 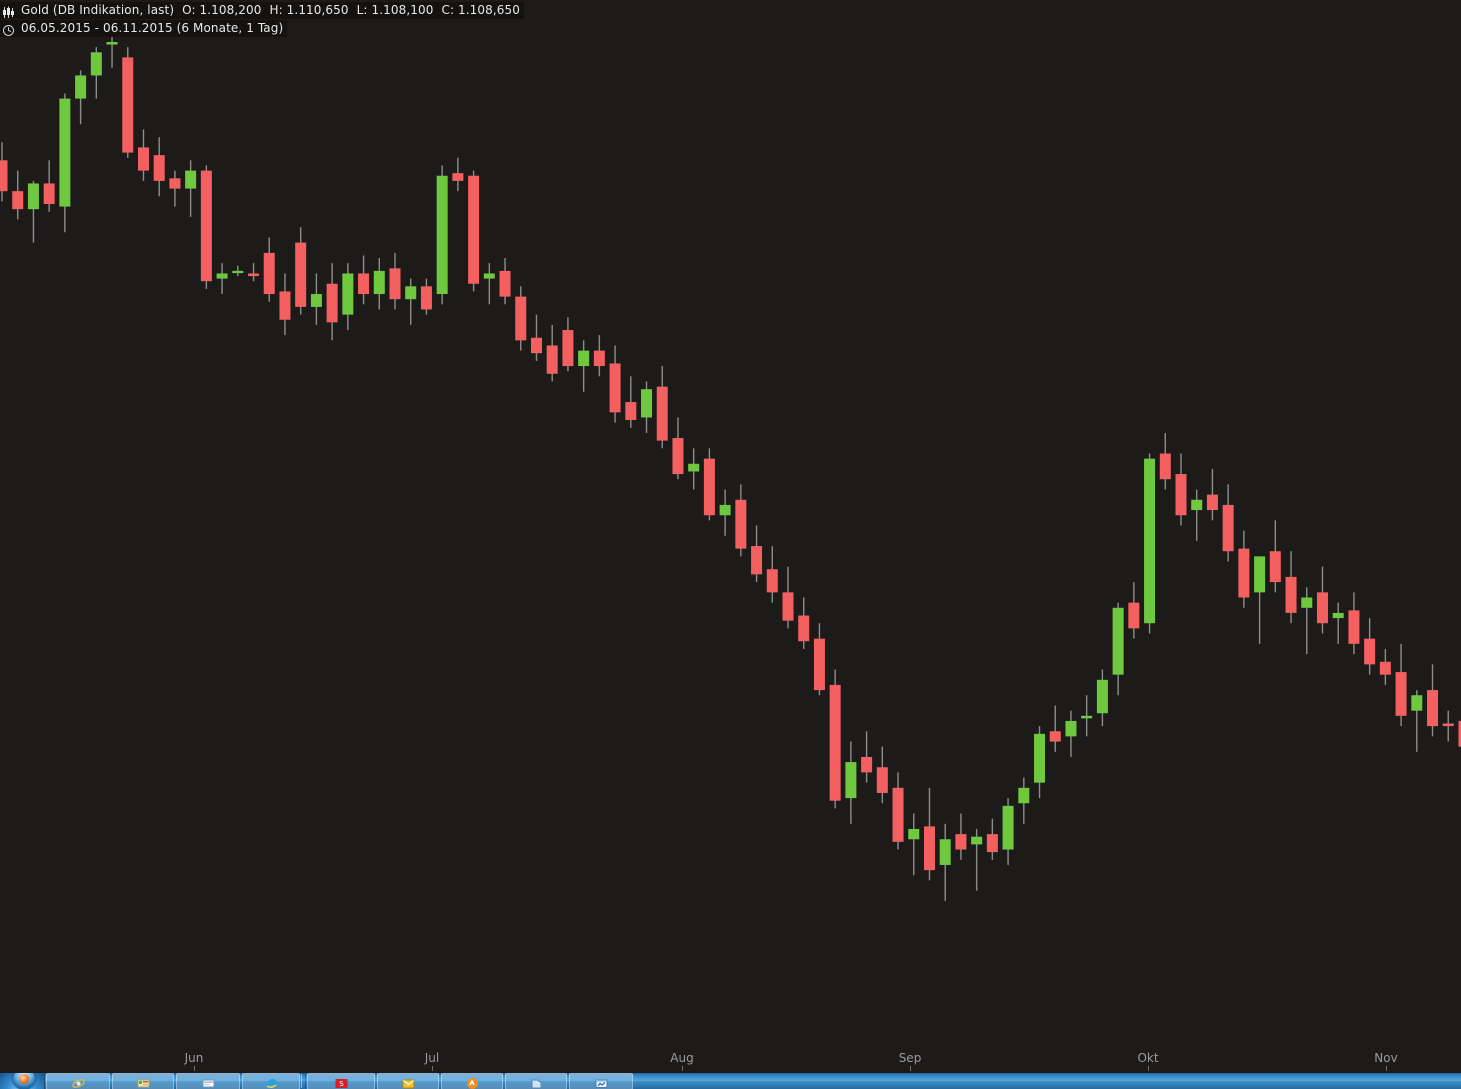 I want to click on taskbar-divider, so click(x=303, y=1081).